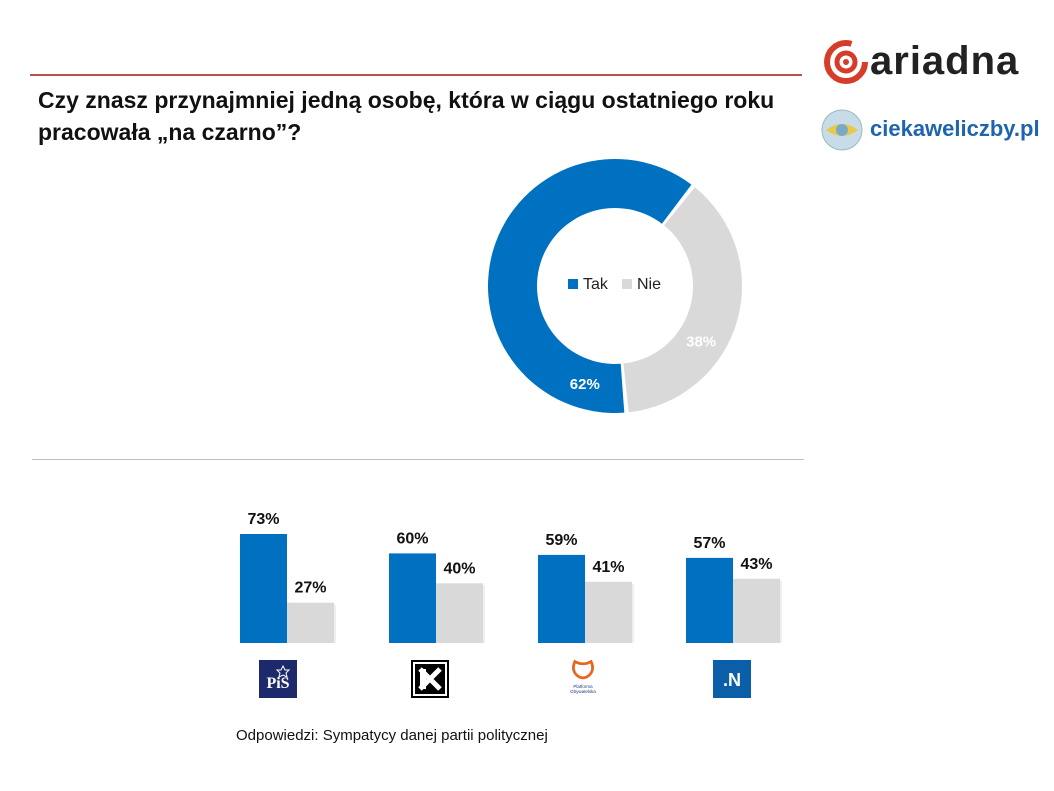  Describe the element at coordinates (263, 519) in the screenshot. I see `bar-value-label: 73%` at that location.